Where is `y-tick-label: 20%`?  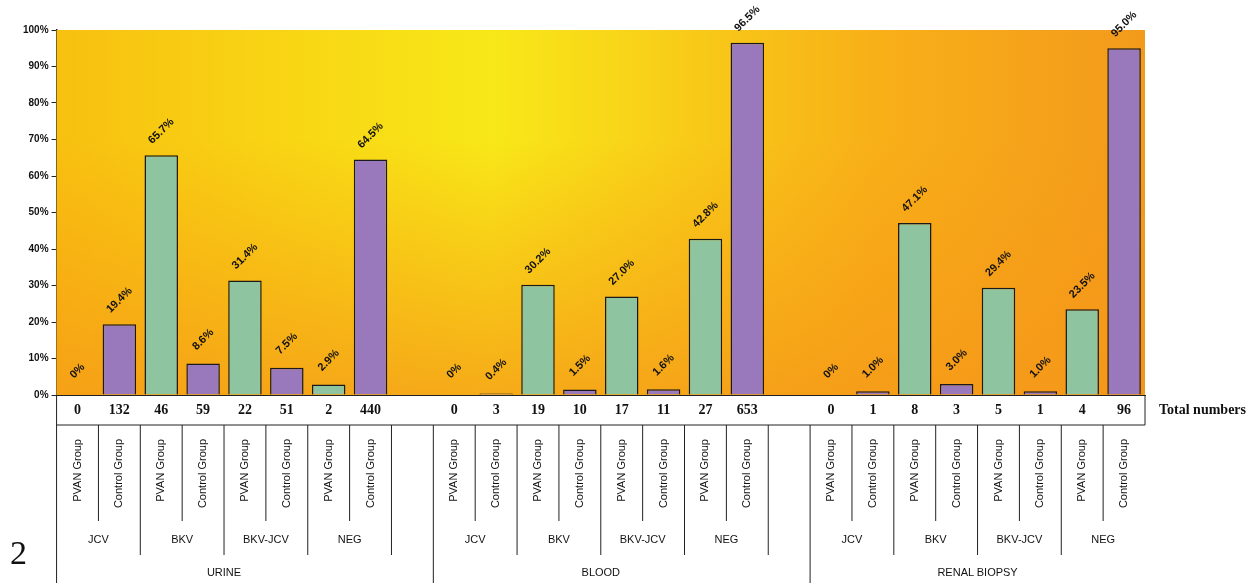 y-tick-label: 20% is located at coordinates (38, 321).